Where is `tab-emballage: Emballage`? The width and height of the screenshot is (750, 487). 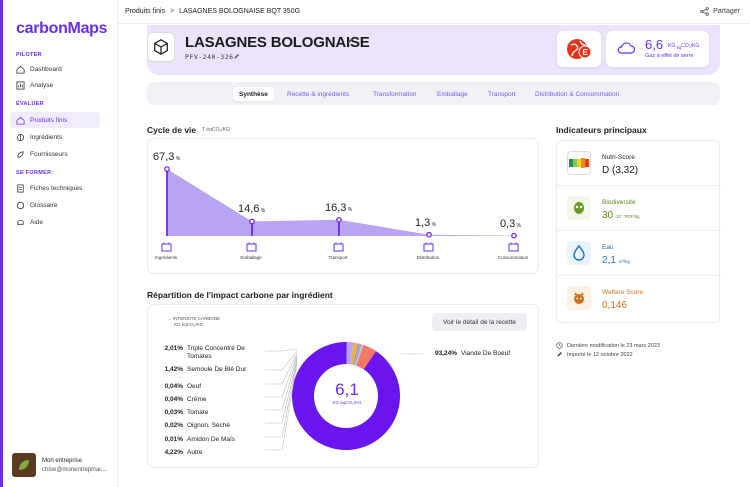
tab-emballage: Emballage is located at coordinates (452, 94).